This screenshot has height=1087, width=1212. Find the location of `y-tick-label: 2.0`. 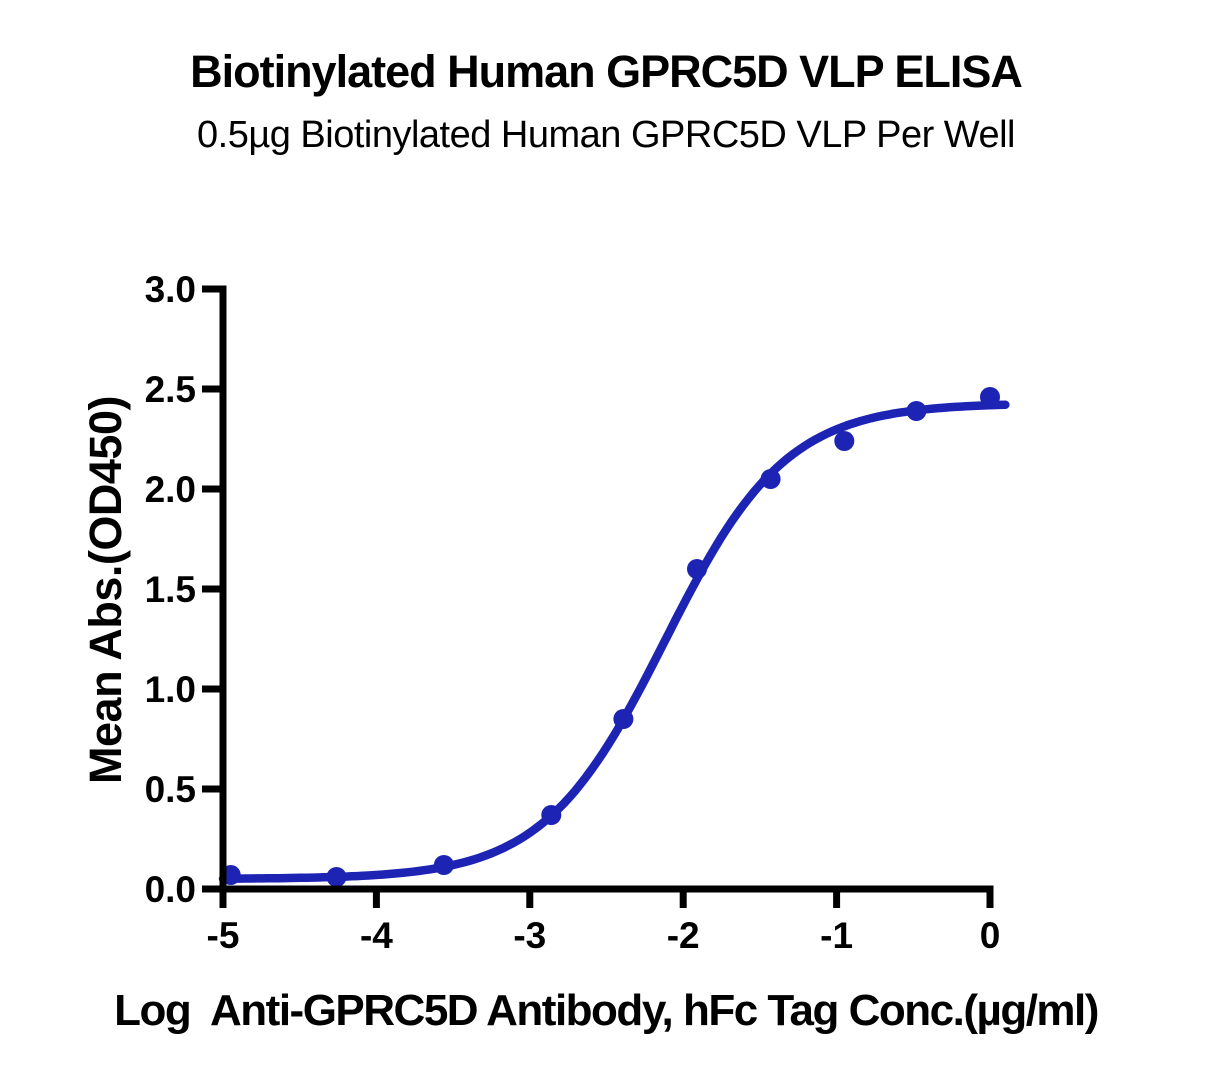

y-tick-label: 2.0 is located at coordinates (170, 489).